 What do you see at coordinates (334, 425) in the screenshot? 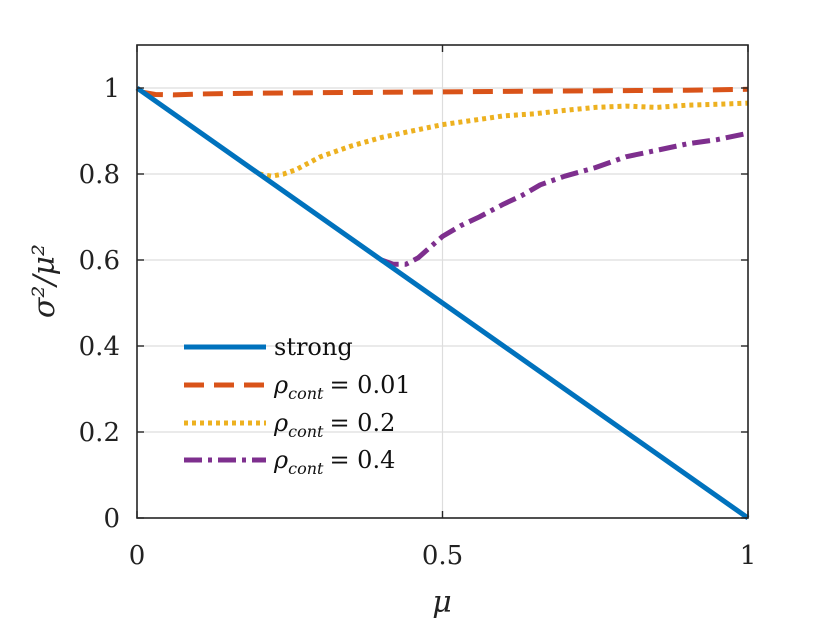
I see `legend-label-rho-02: ρcont = 0.2` at bounding box center [334, 425].